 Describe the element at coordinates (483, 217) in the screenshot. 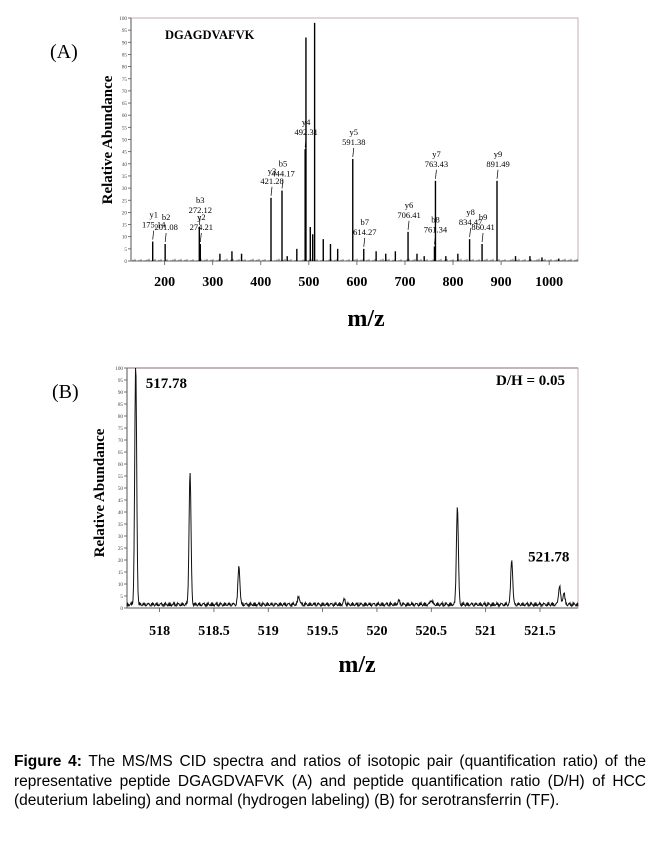

I see `panel-a-ion-label: b9` at that location.